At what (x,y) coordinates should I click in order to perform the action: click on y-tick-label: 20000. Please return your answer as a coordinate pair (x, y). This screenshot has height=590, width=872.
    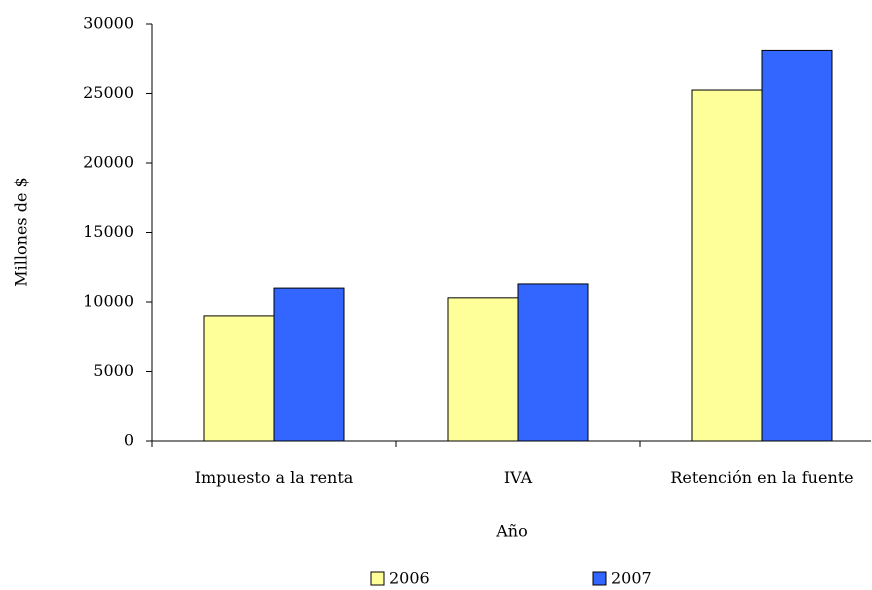
    Looking at the image, I should click on (108, 162).